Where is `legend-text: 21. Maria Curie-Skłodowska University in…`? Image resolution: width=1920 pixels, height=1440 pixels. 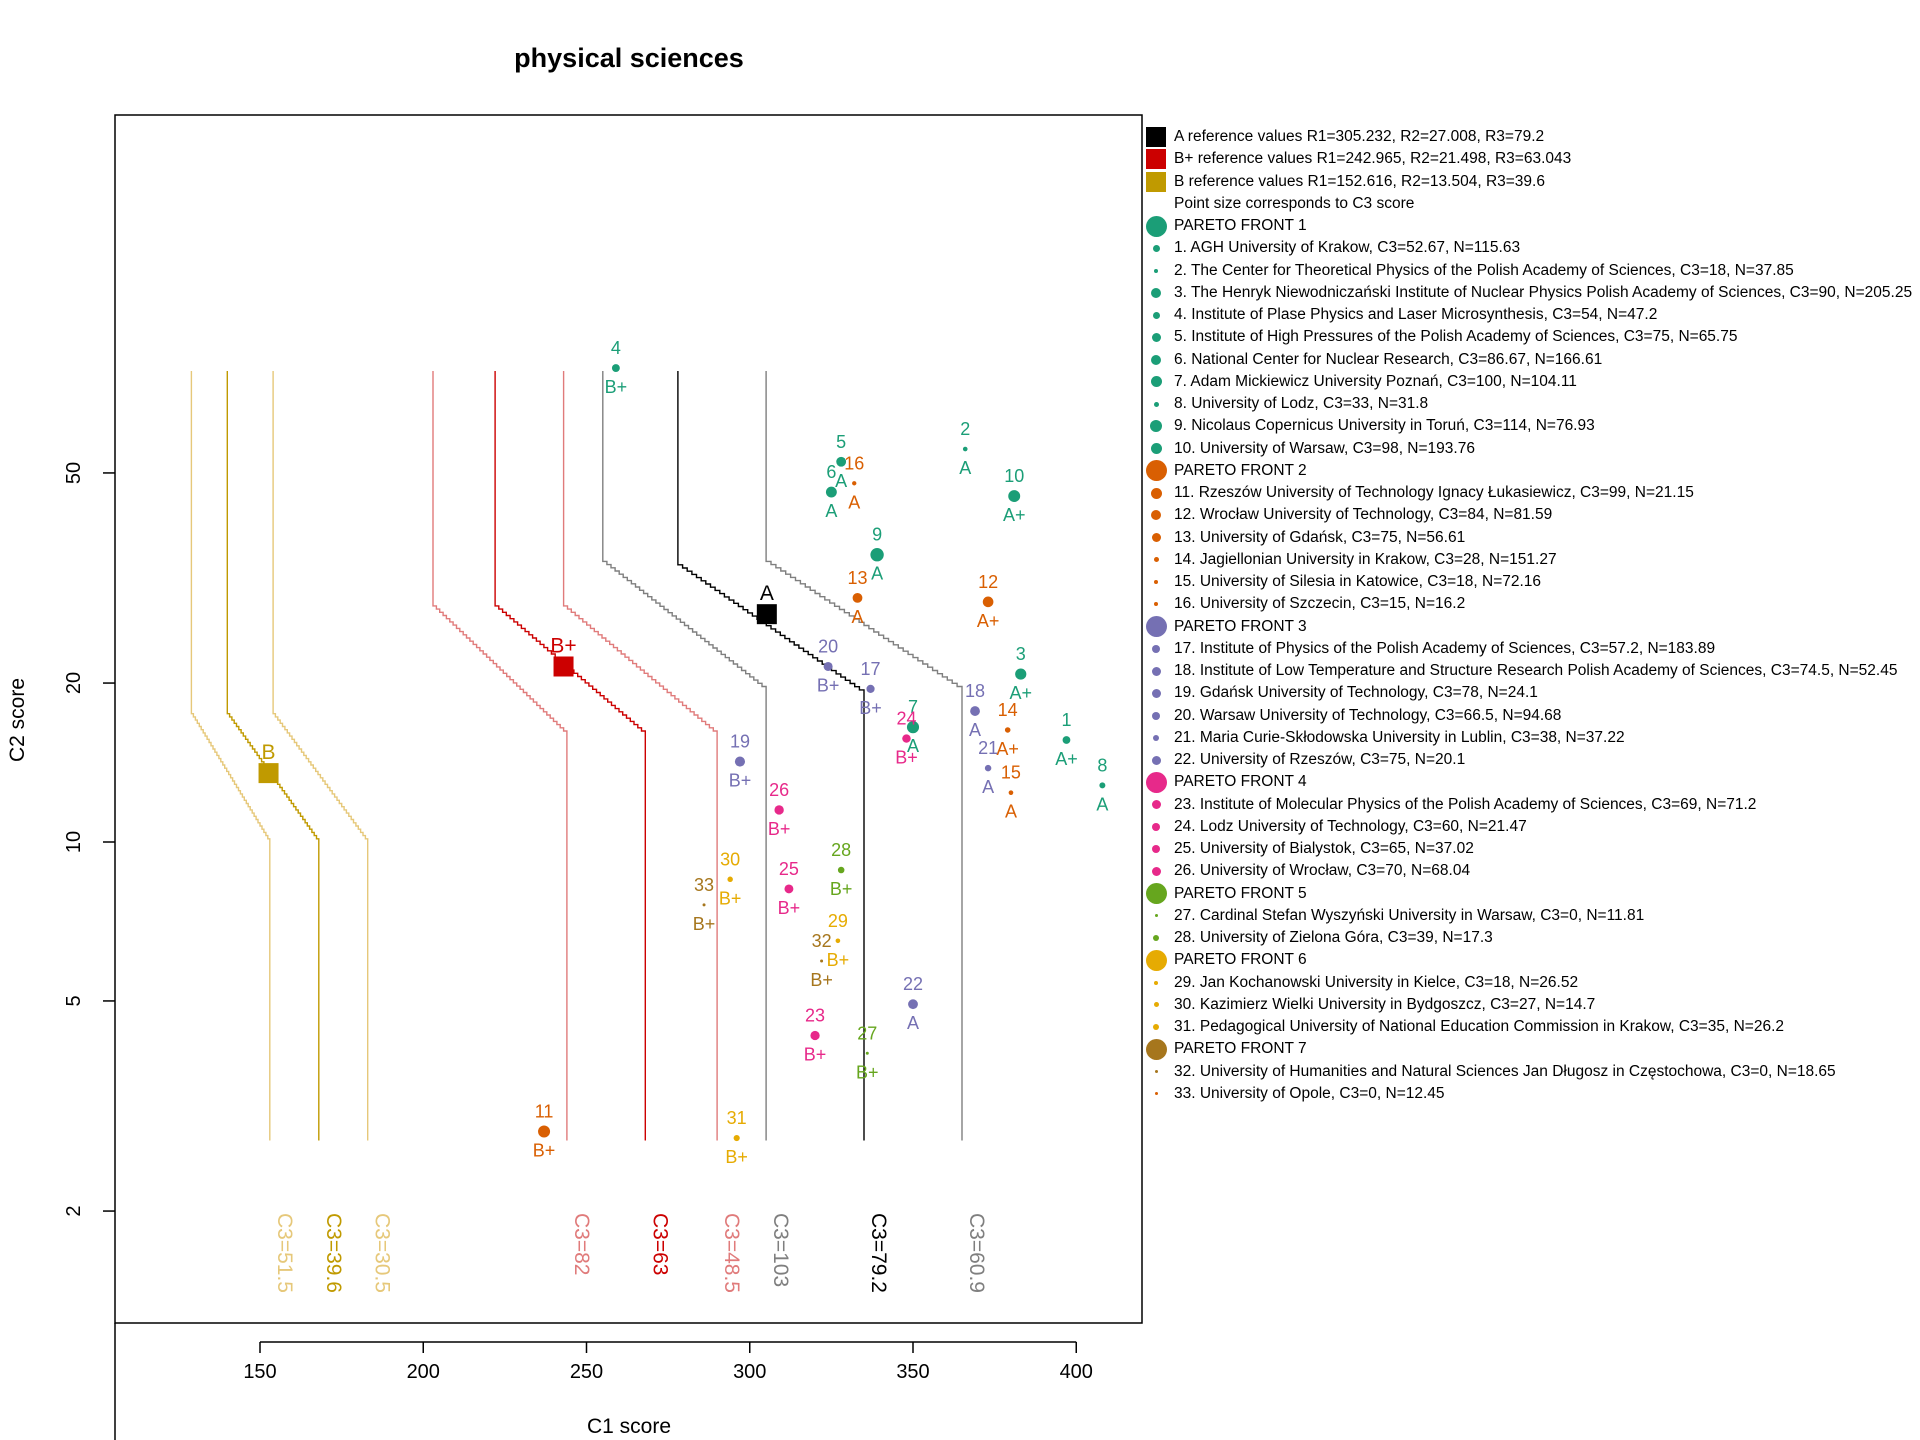
legend-text: 21. Maria Curie-Skłodowska University in… is located at coordinates (1399, 737).